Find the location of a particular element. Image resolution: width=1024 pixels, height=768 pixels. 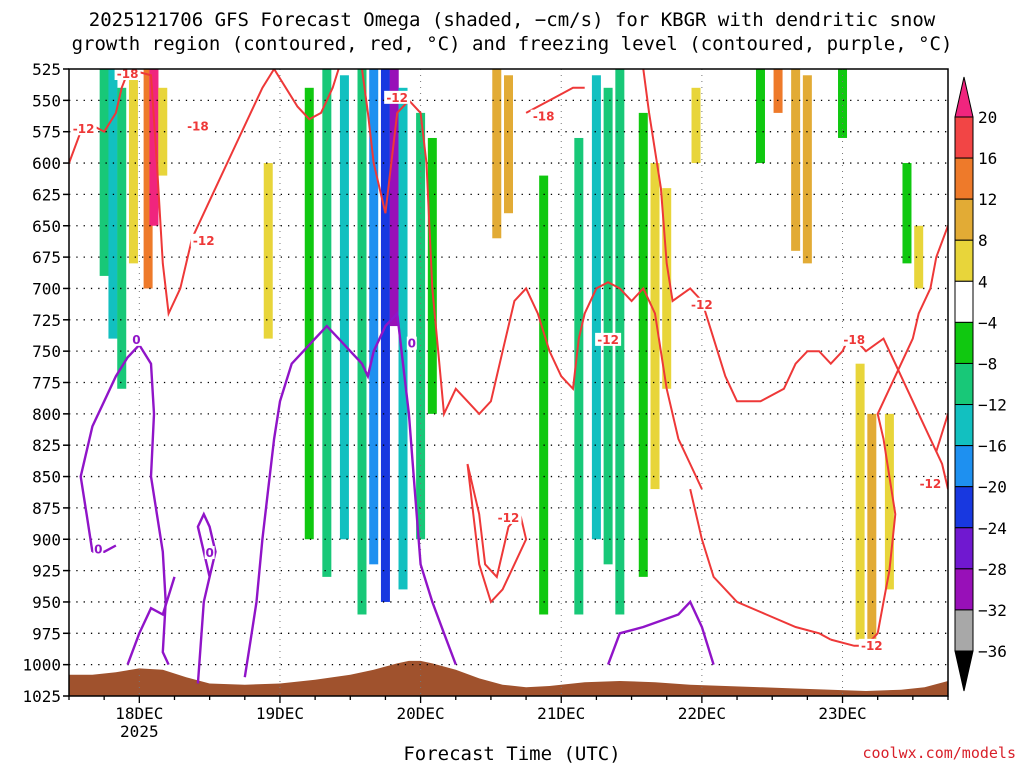

y-tick-label: 900 is located at coordinates (46, 539).